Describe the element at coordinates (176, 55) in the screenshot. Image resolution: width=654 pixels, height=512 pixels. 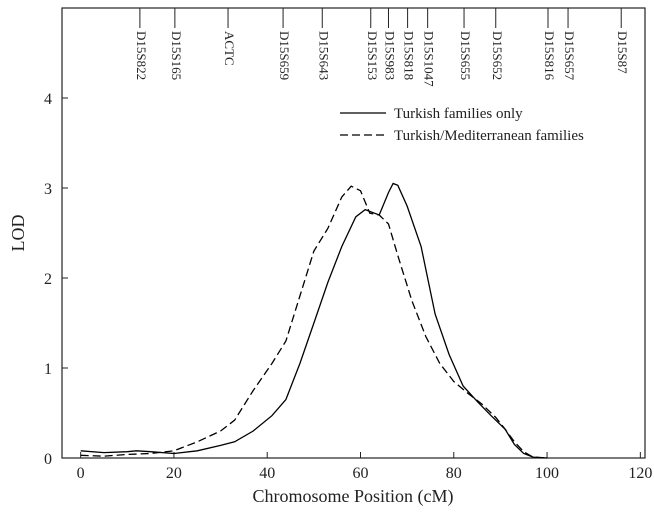
I see `marker-label: D15S165` at that location.